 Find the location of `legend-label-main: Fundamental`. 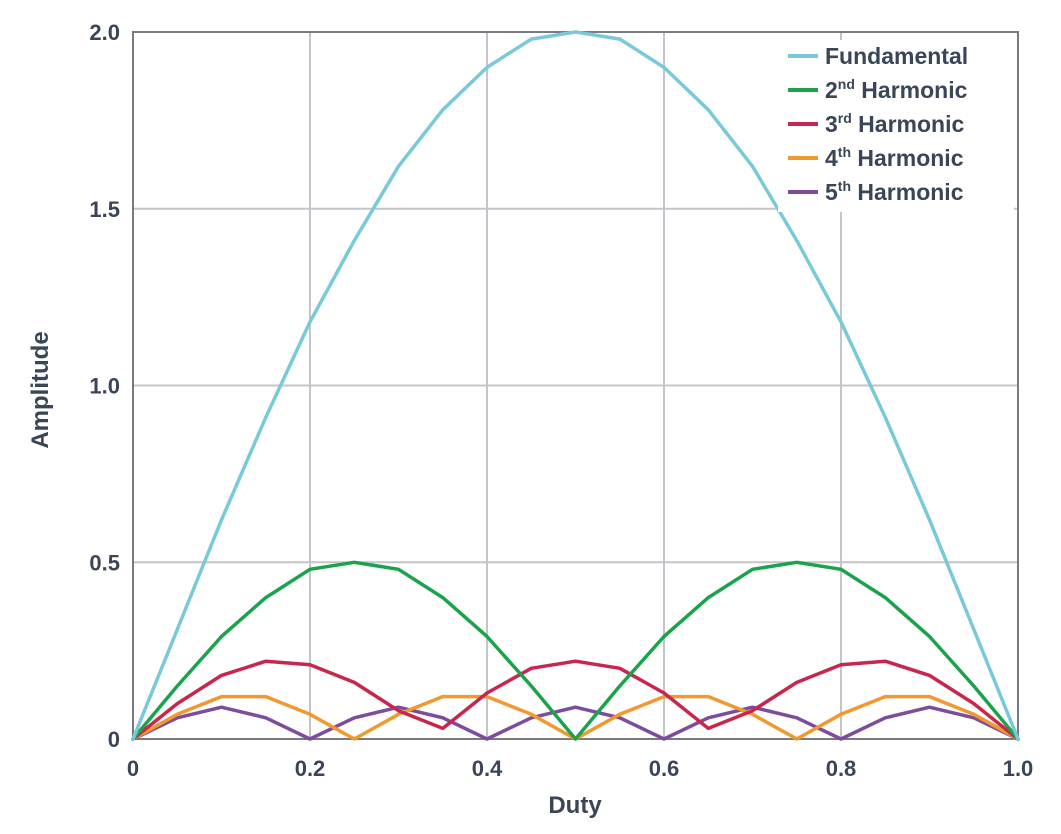

legend-label-main: Fundamental is located at coordinates (896, 56).